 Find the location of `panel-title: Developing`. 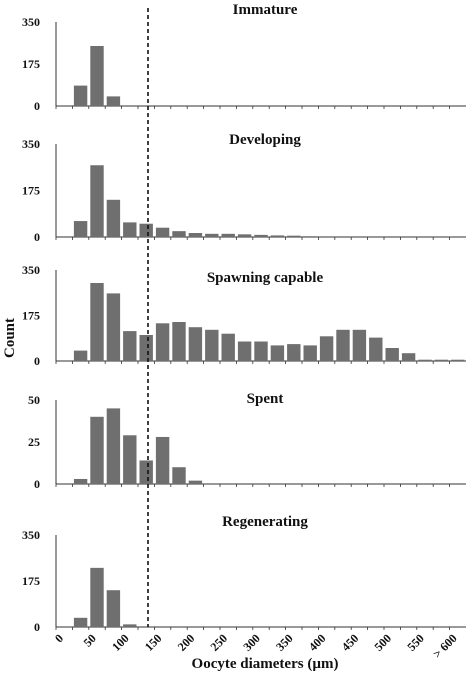

panel-title: Developing is located at coordinates (265, 140).